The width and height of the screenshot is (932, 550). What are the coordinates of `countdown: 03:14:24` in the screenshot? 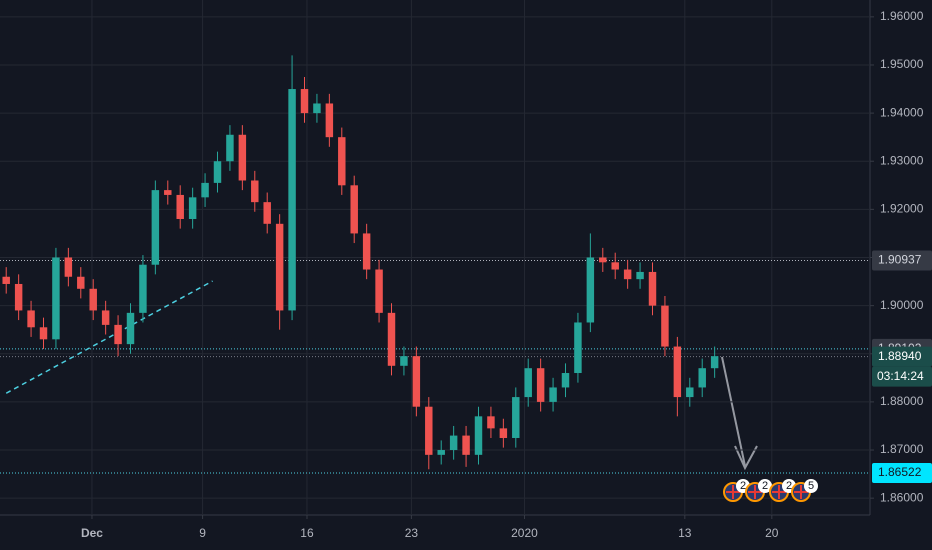 It's located at (900, 376).